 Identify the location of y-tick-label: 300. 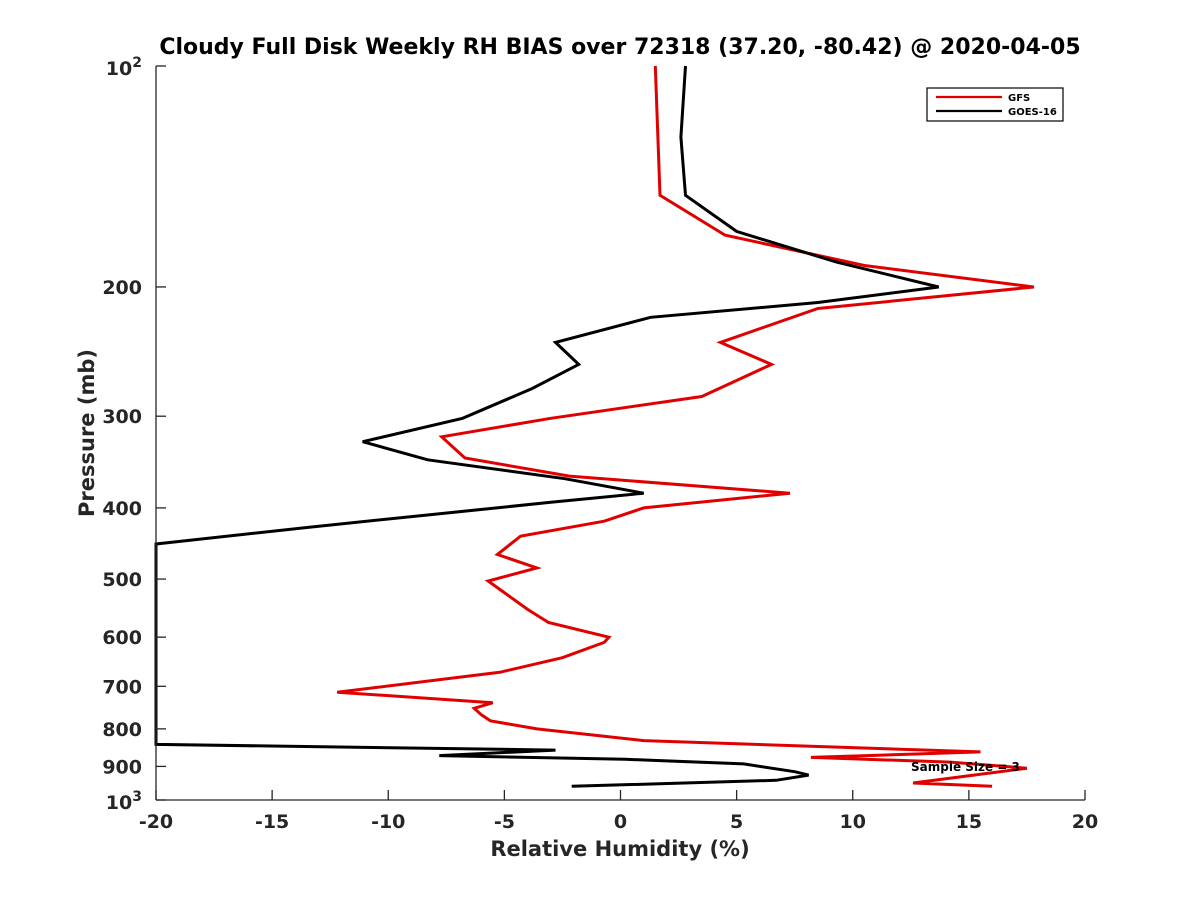
(122, 417).